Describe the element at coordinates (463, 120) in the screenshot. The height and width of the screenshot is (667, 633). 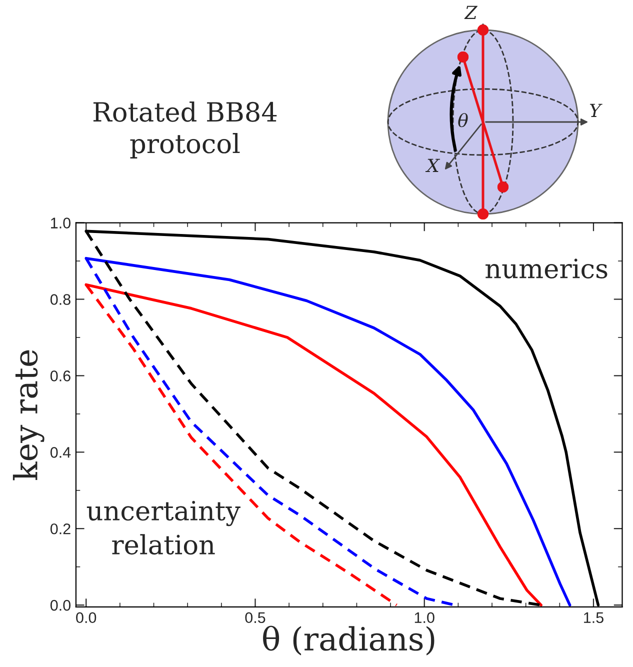
I see `text: θ` at that location.